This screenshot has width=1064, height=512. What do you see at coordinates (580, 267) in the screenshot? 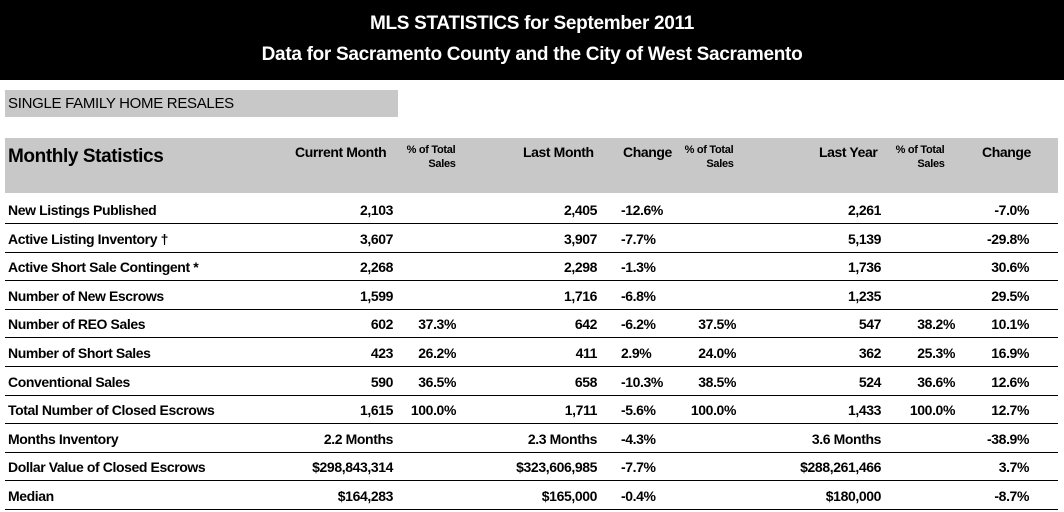
I see `last-month: 2,298` at bounding box center [580, 267].